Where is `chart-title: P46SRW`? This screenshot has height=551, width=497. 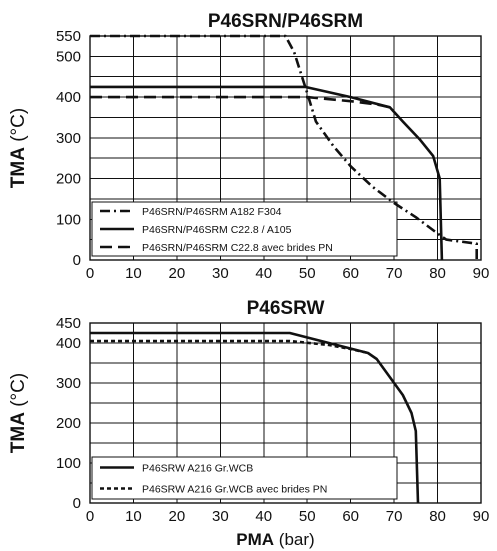 chart-title: P46SRW is located at coordinates (286, 308).